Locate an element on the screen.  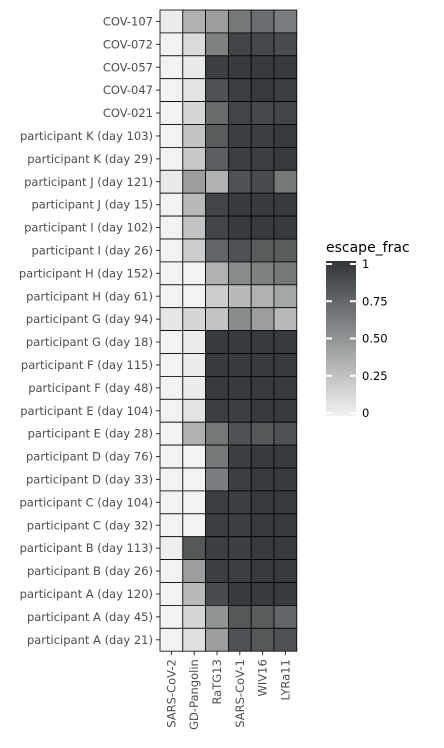
legend-title: escape_frac is located at coordinates (368, 248).